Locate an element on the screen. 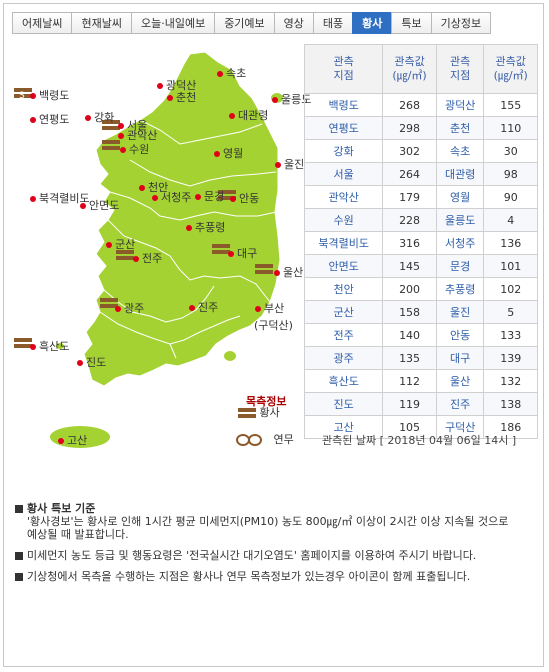 The width and height of the screenshot is (549, 672). station-label: 전주 is located at coordinates (152, 258).